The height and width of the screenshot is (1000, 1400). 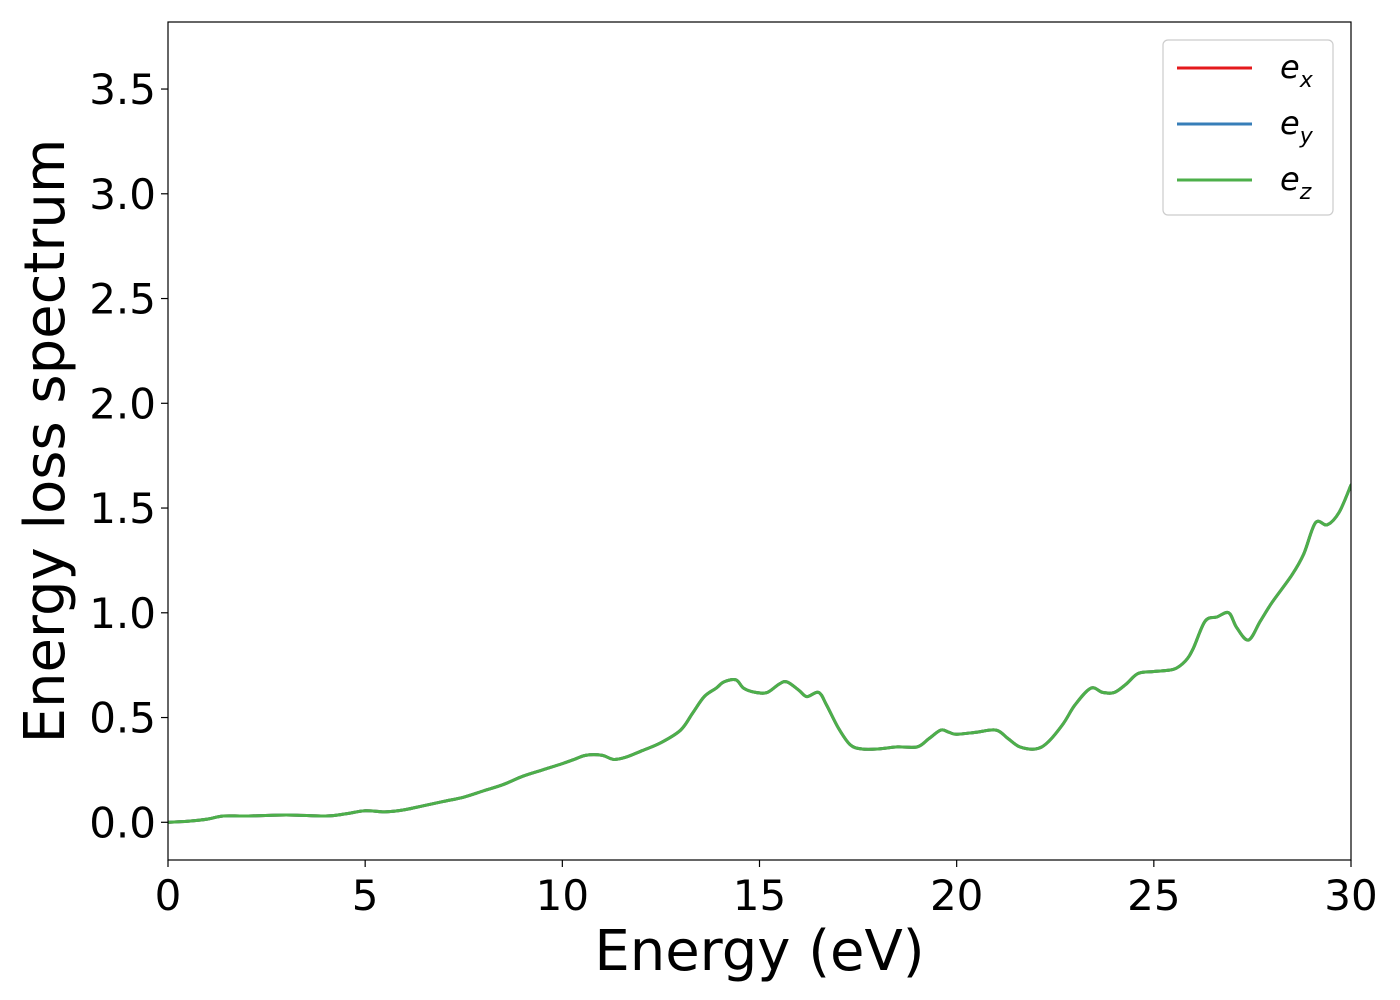 I want to click on y-tick-label: 1.5, so click(x=122, y=508).